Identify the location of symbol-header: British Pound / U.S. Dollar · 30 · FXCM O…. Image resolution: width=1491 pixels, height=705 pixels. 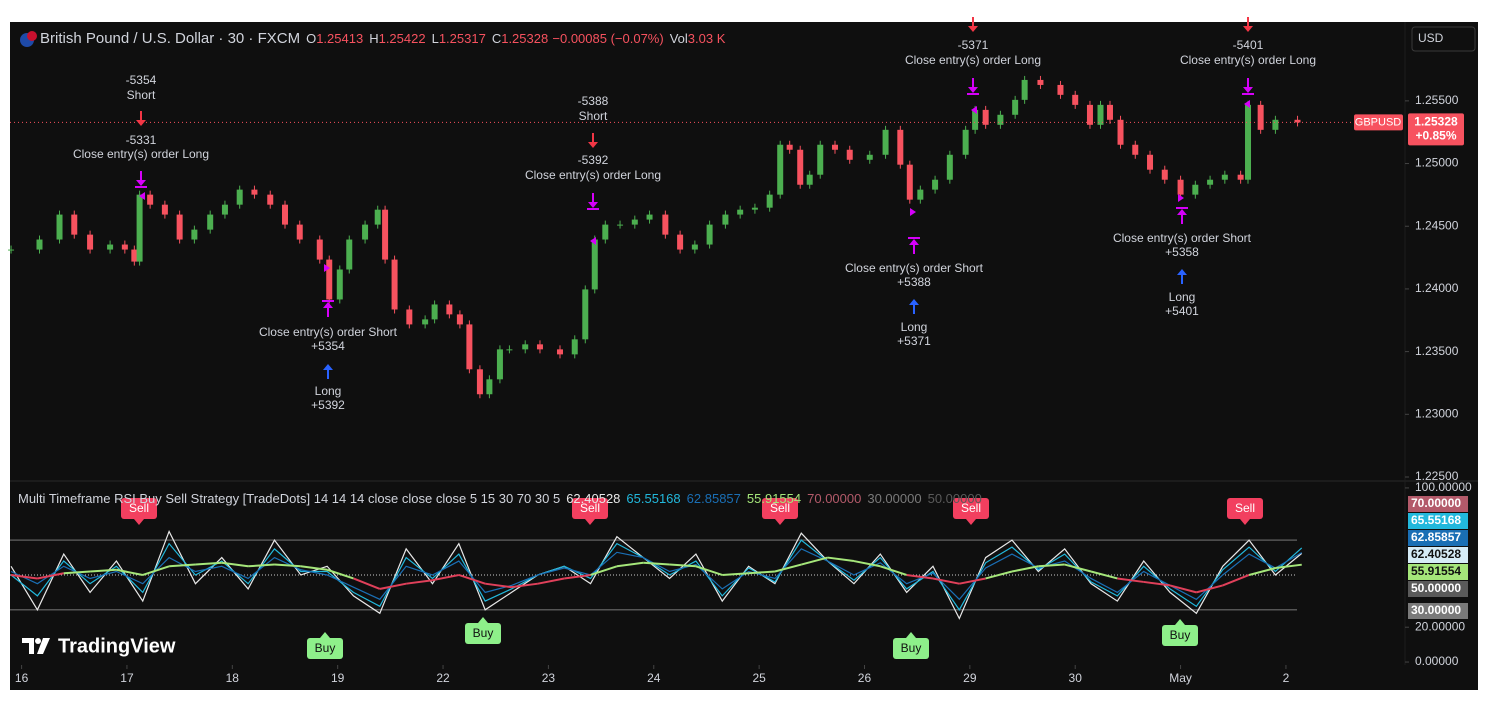
(382, 38).